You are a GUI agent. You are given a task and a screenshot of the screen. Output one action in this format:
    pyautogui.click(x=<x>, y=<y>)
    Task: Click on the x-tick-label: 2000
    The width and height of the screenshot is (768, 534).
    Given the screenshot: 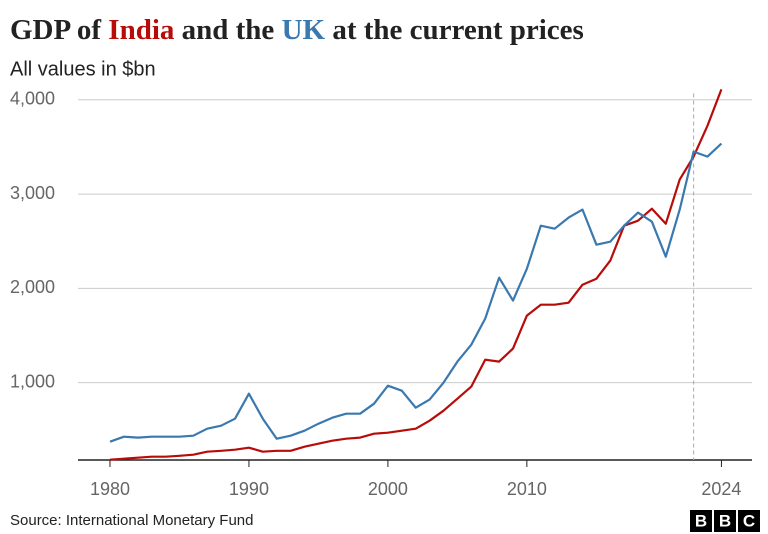 What is the action you would take?
    pyautogui.click(x=388, y=489)
    